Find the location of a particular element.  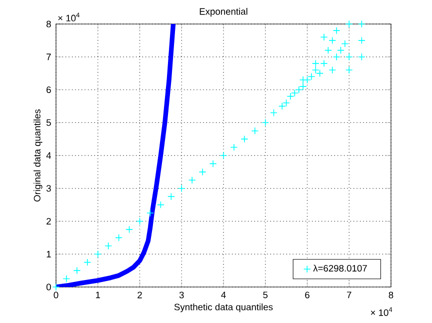

y-tick-label: 5 is located at coordinates (48, 122).